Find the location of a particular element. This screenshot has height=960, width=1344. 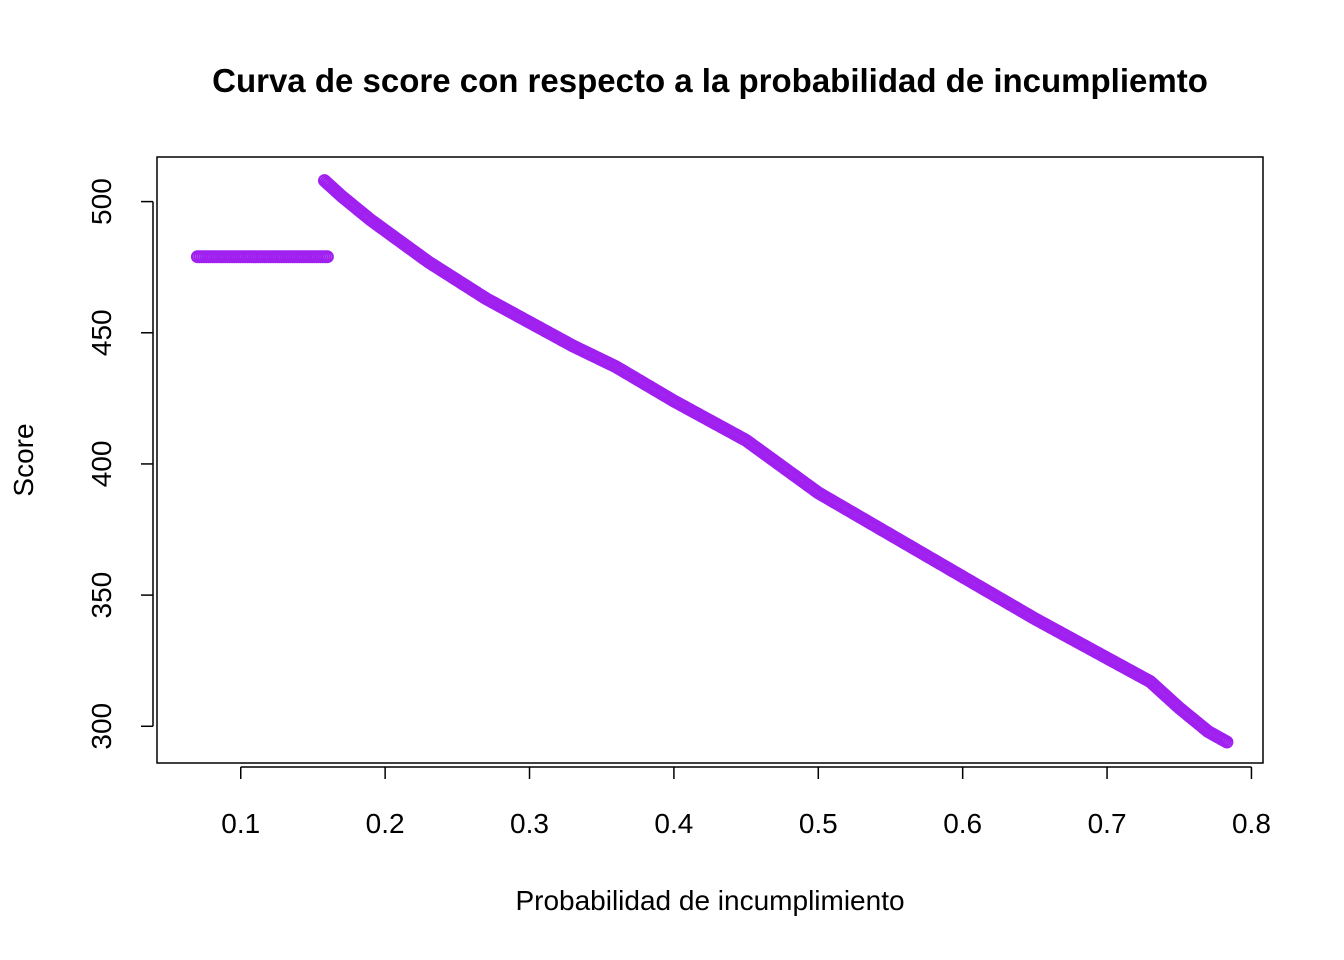

x-axis: 0.1 0.2 0.3 0.4 0.5 0.6 0.7 0.8 is located at coordinates (746, 802).